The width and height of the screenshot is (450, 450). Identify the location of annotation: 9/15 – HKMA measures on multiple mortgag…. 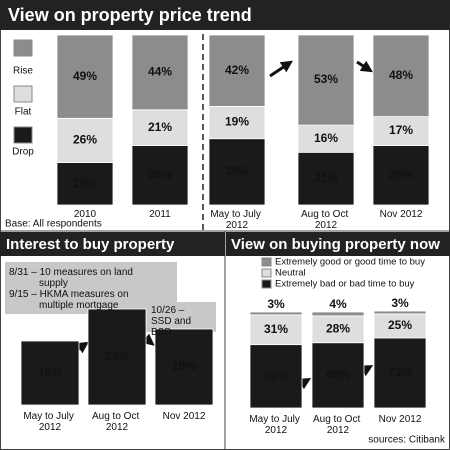
(70, 300).